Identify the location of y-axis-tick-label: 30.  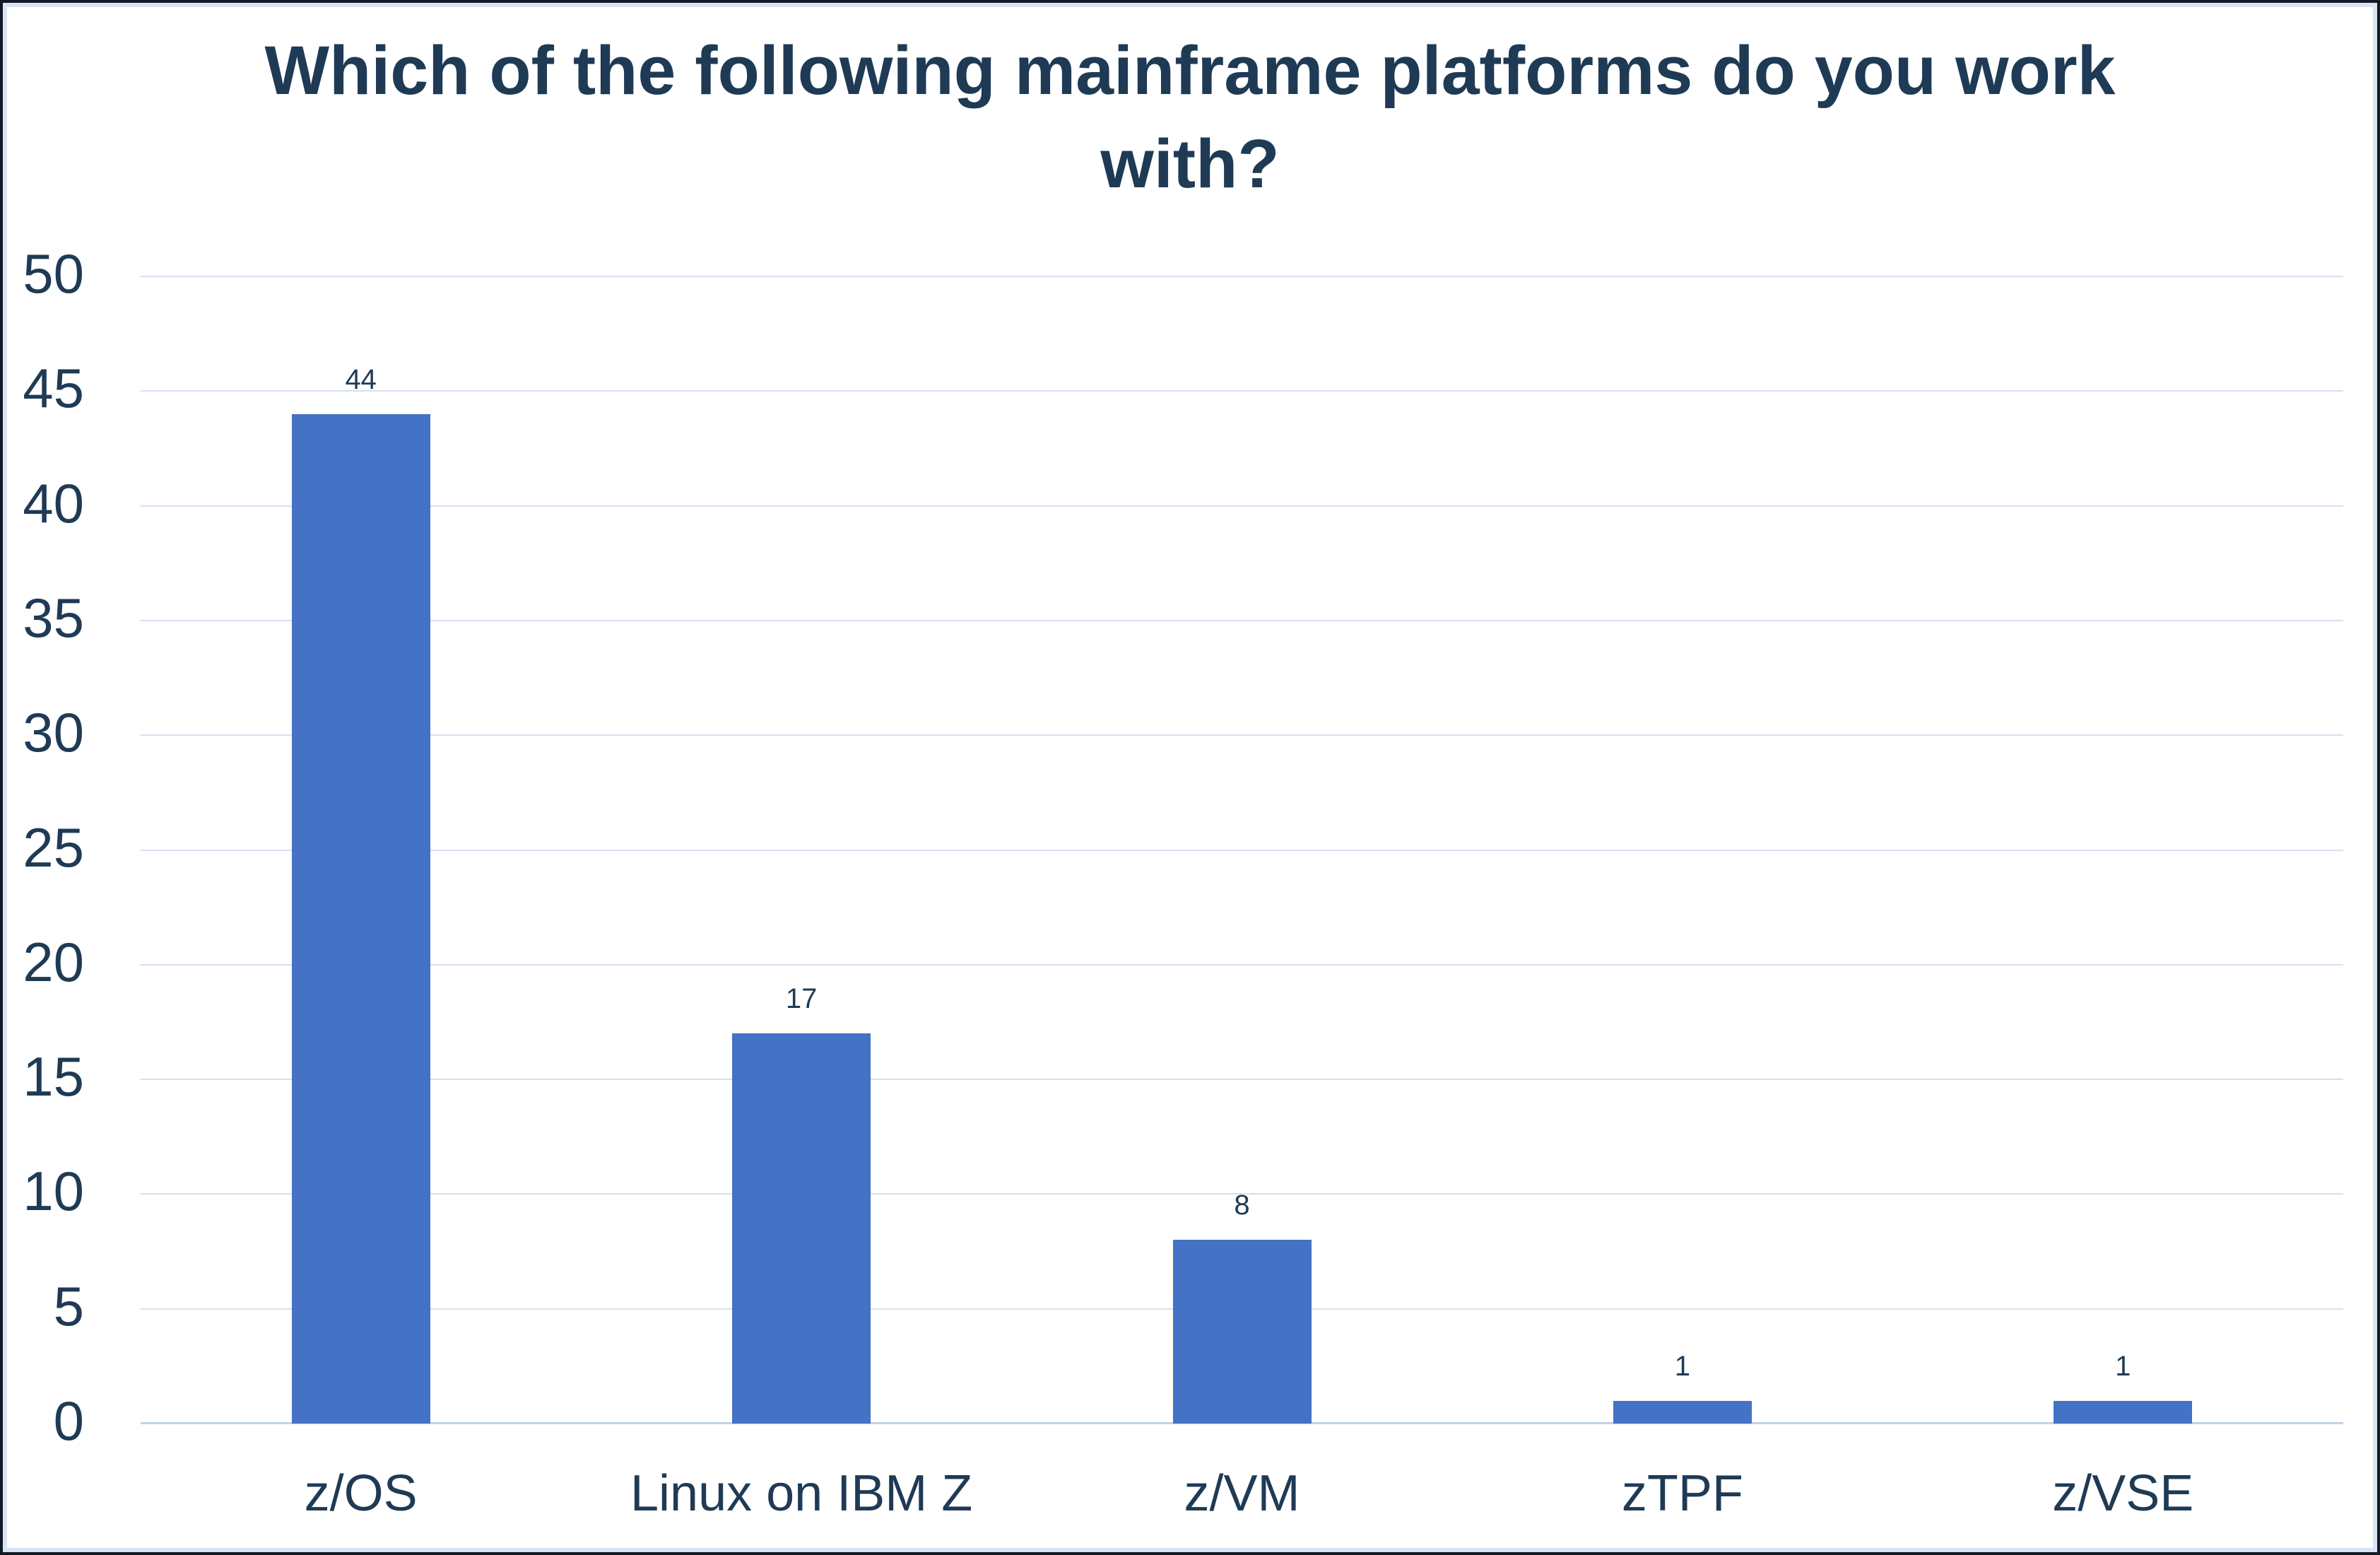
(54, 732).